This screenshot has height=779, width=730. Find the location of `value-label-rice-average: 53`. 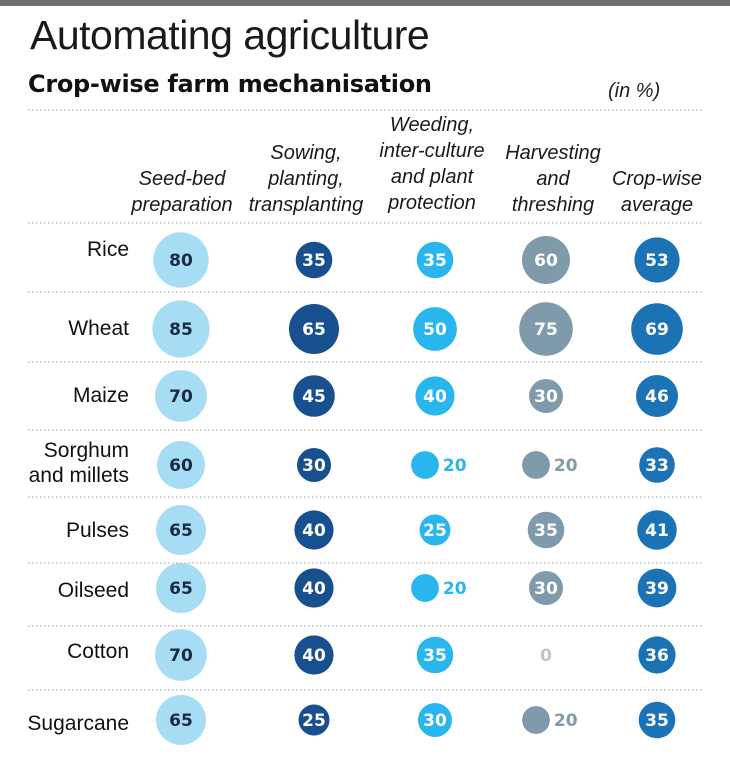

value-label-rice-average: 53 is located at coordinates (657, 261).